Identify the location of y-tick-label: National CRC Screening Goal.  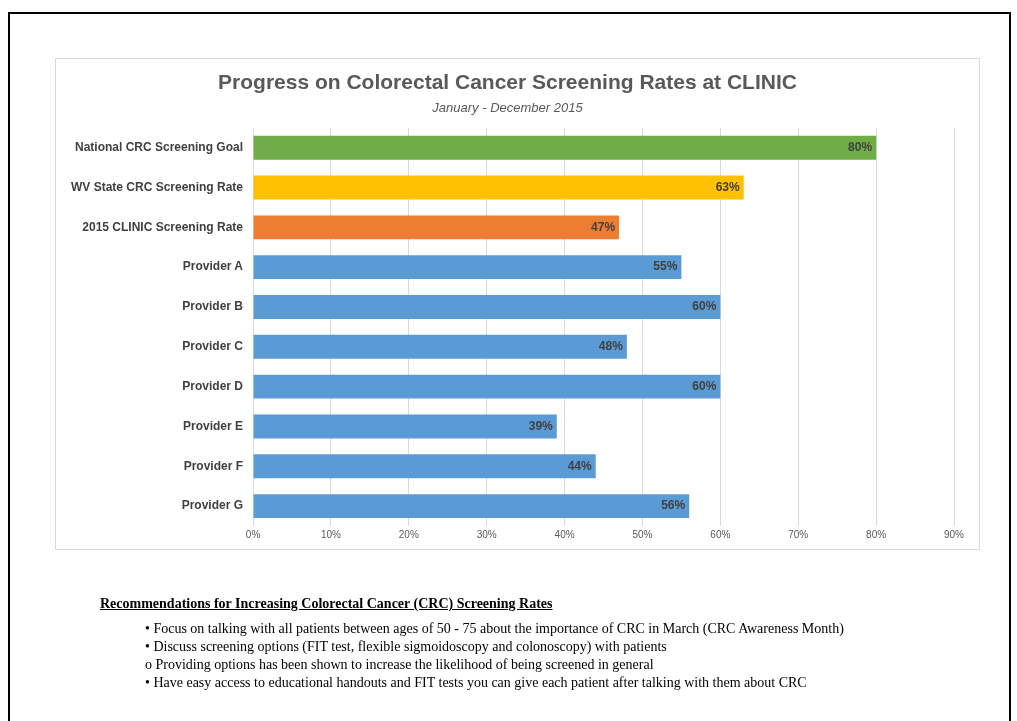
(159, 147).